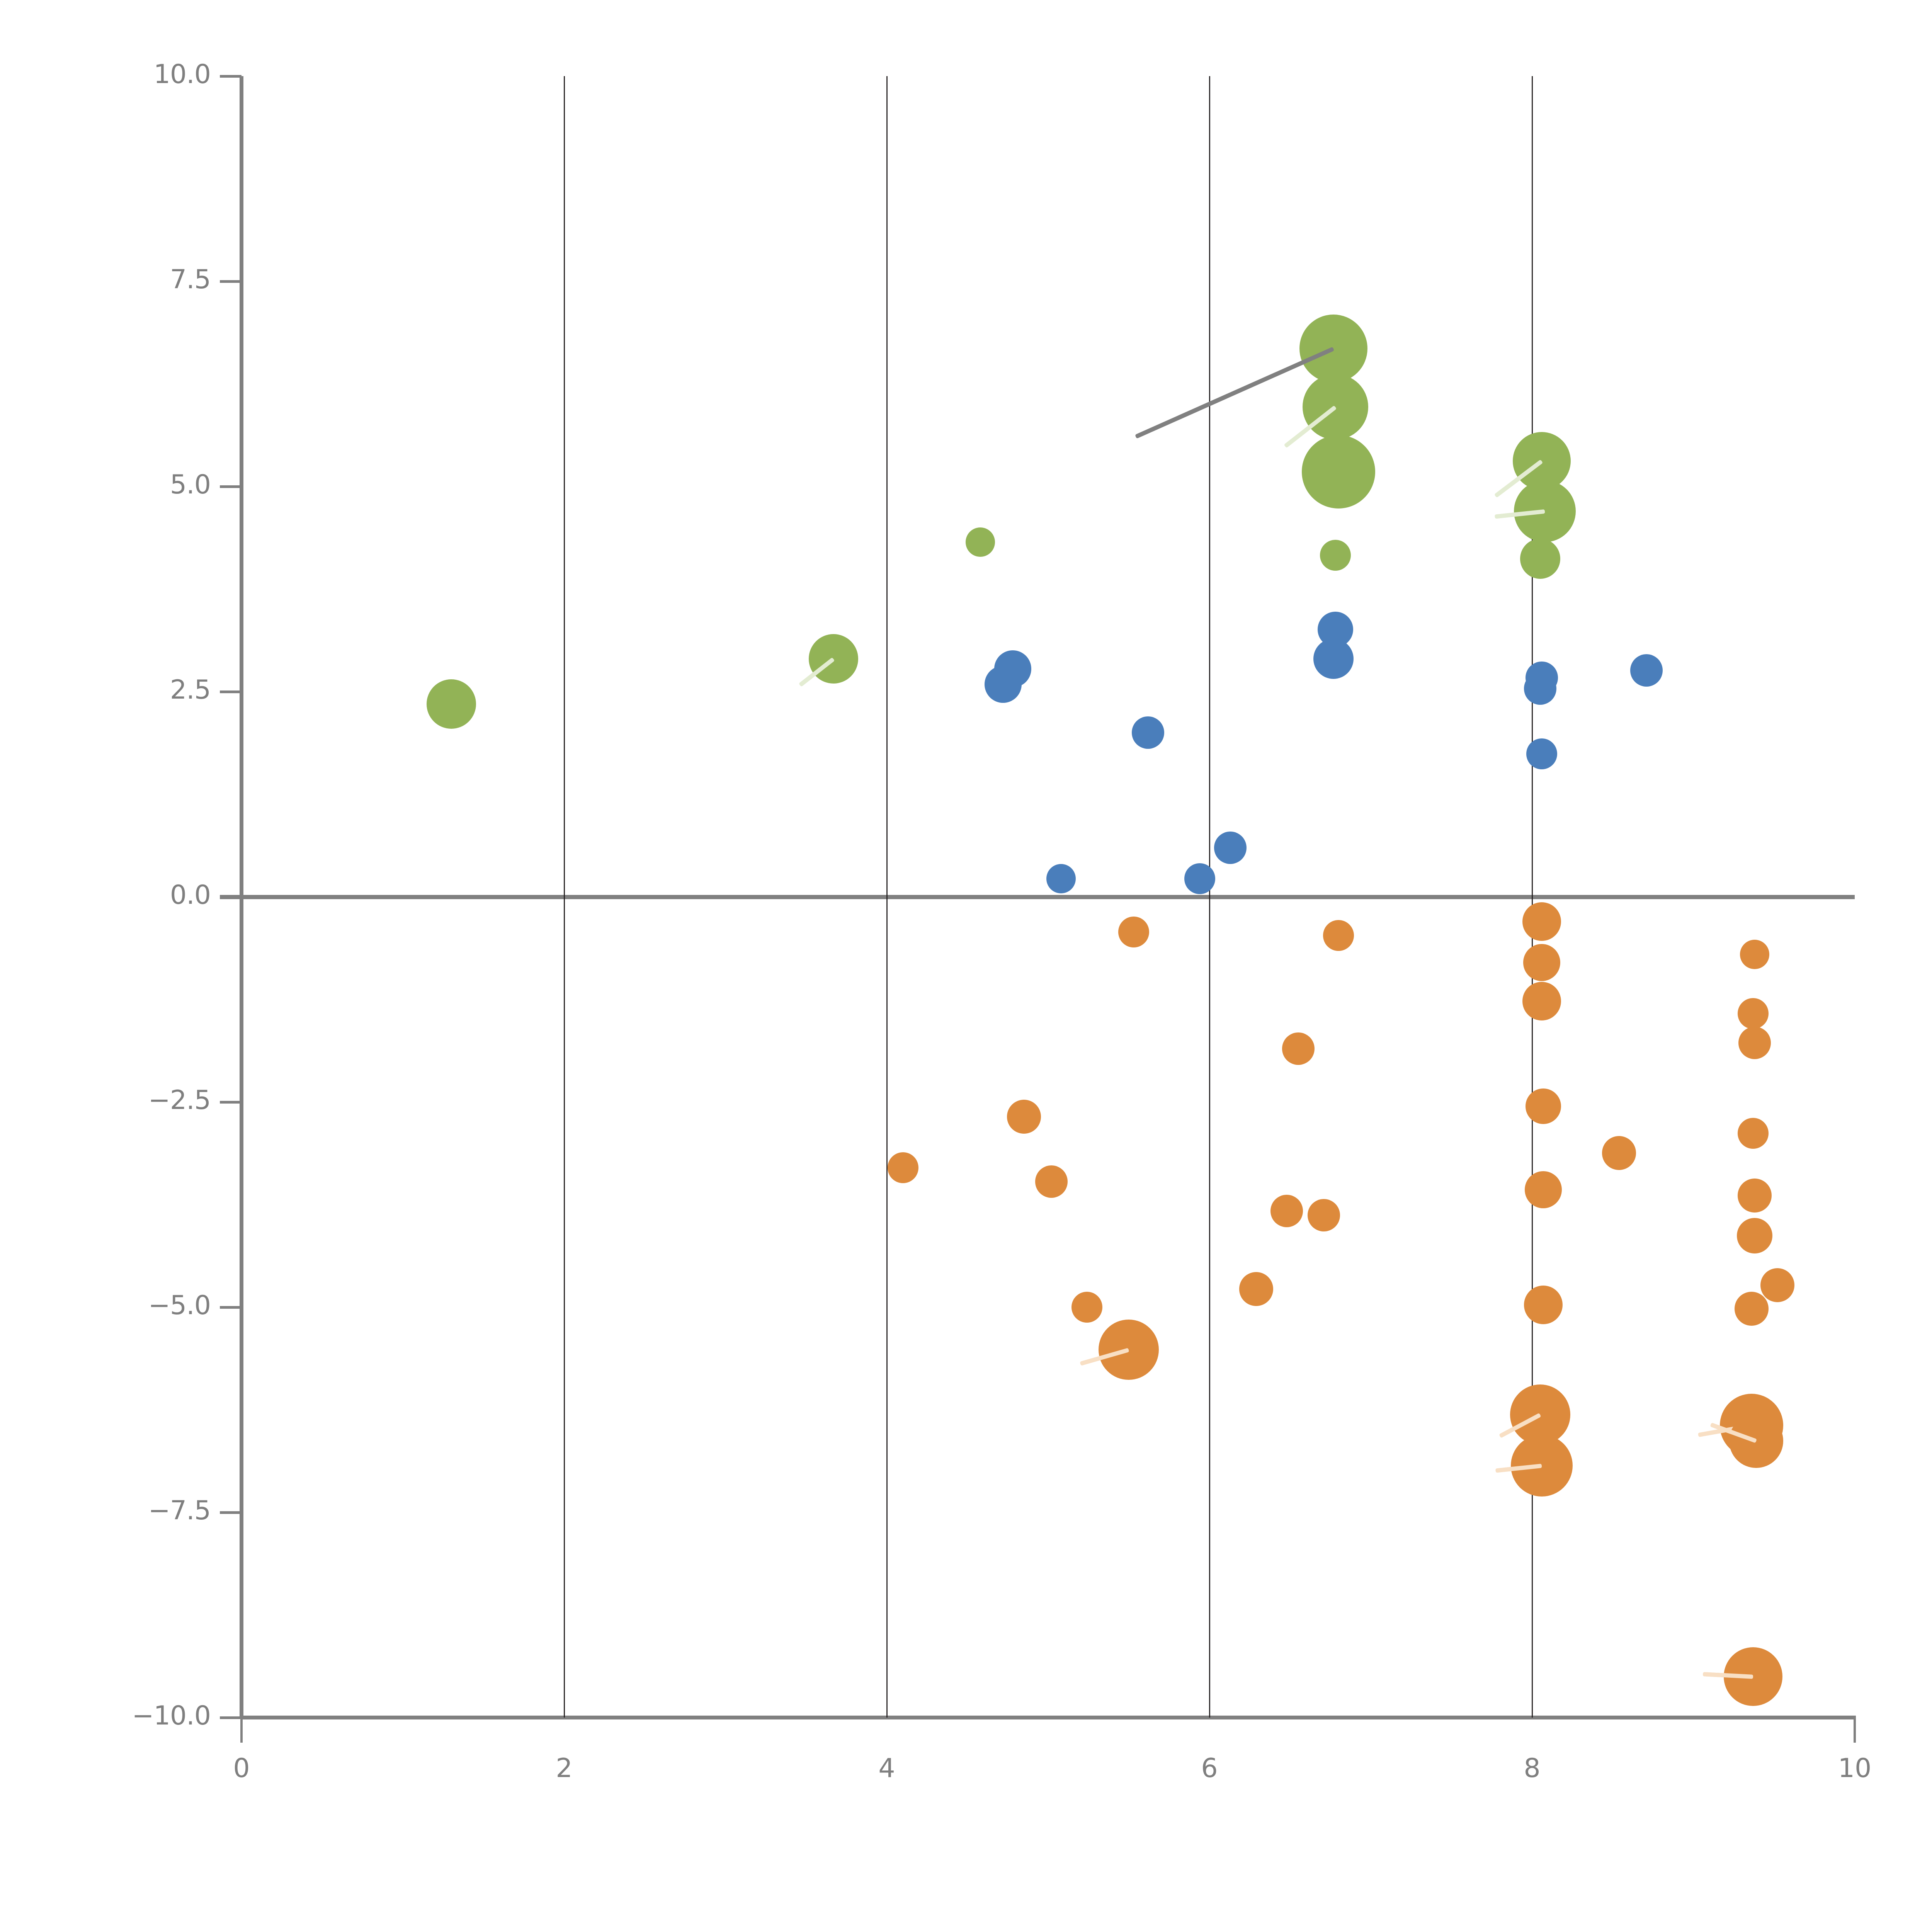 The image size is (1932, 1932). What do you see at coordinates (179, 1100) in the screenshot?
I see `y-tick-label-5: −2.5` at bounding box center [179, 1100].